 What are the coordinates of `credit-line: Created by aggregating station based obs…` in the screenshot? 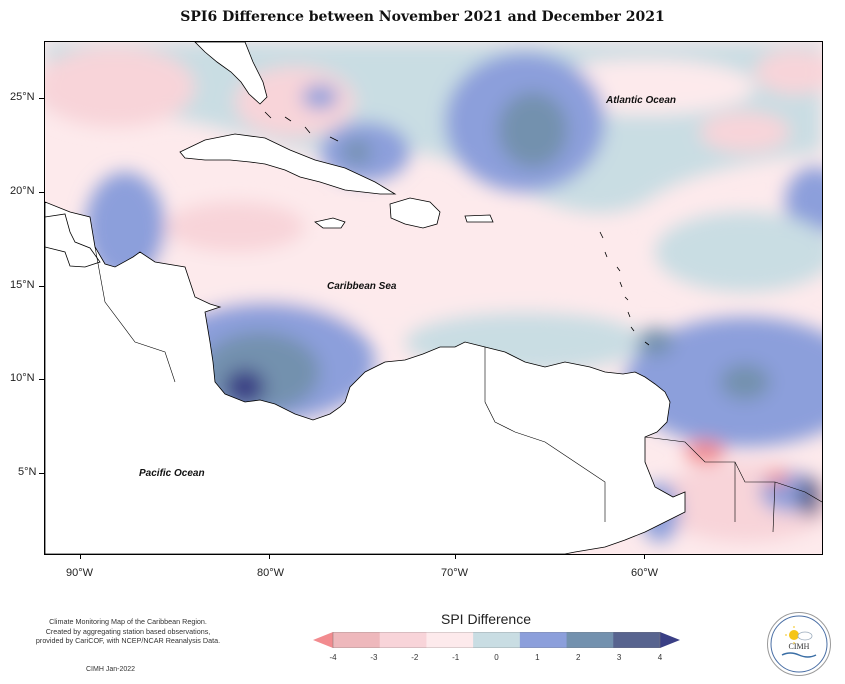 It's located at (128, 631).